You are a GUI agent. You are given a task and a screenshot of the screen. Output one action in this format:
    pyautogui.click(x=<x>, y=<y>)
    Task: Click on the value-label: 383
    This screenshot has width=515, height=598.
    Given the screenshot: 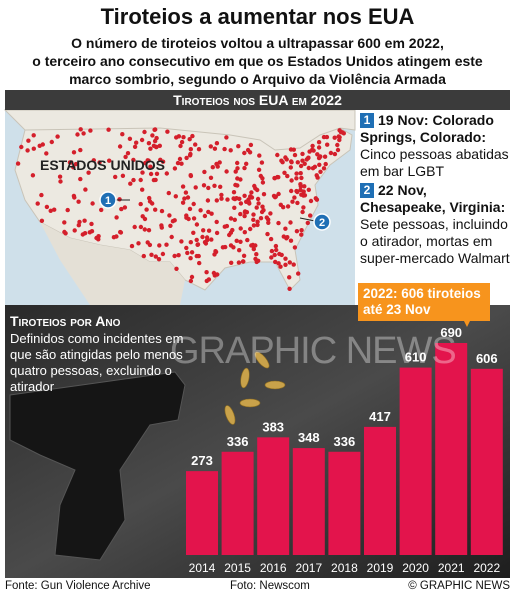 What is the action you would take?
    pyautogui.click(x=273, y=426)
    